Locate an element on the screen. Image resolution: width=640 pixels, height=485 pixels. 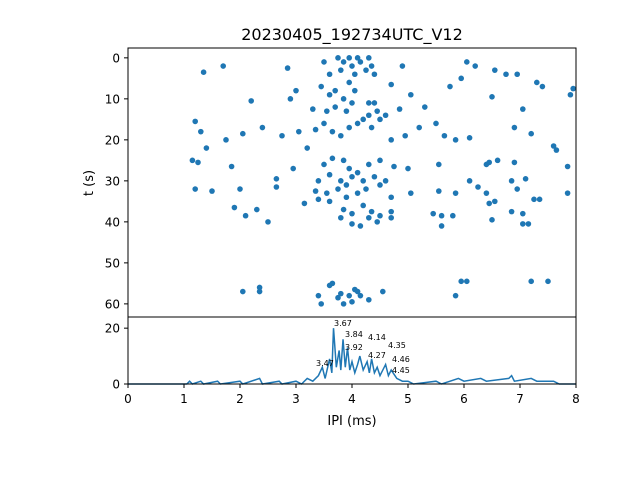
x-tick-label: 7 is located at coordinates (520, 399).